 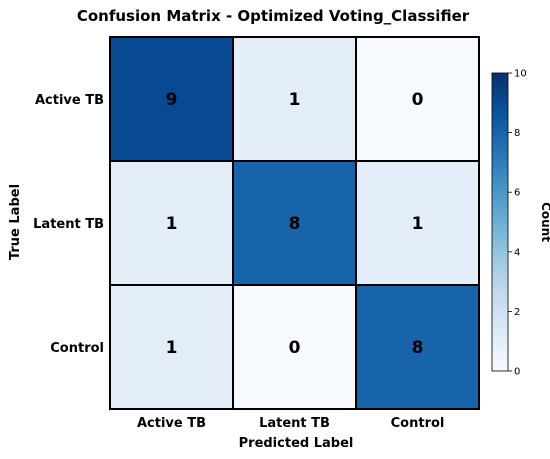 What do you see at coordinates (15, 222) in the screenshot?
I see `y-axis-label: True Label` at bounding box center [15, 222].